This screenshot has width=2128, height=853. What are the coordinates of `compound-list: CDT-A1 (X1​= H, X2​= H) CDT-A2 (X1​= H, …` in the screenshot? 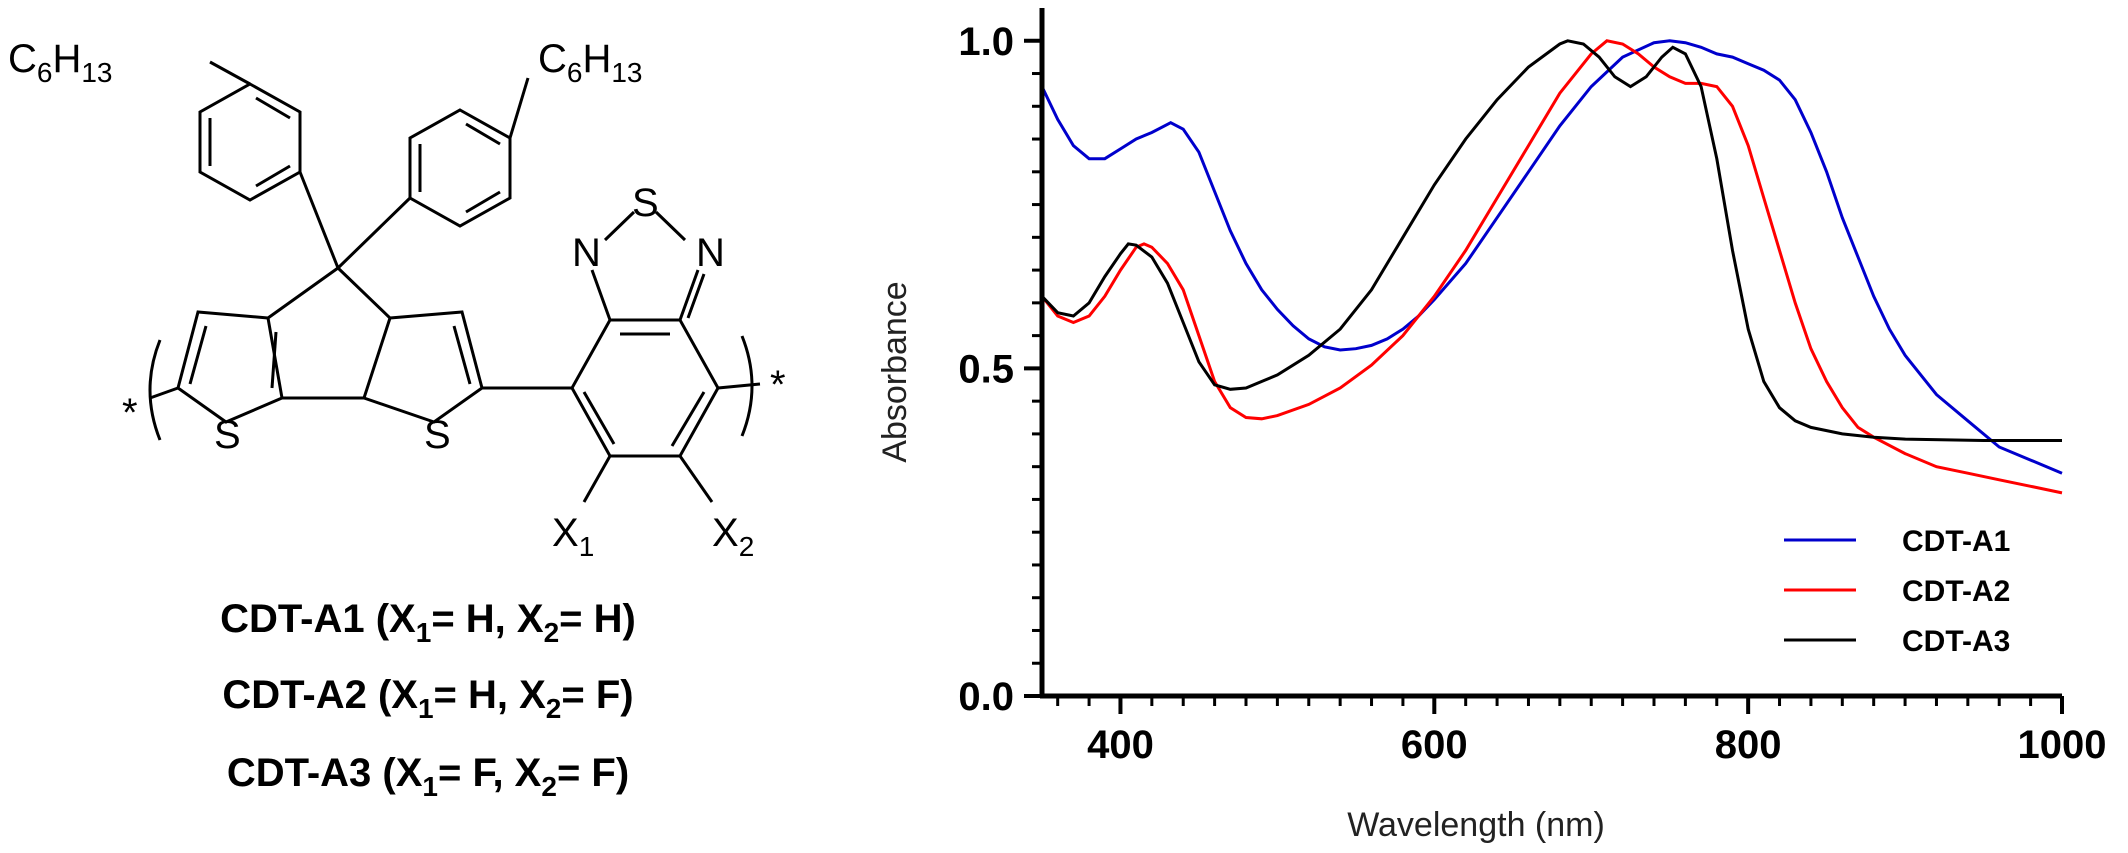 It's located at (428, 699).